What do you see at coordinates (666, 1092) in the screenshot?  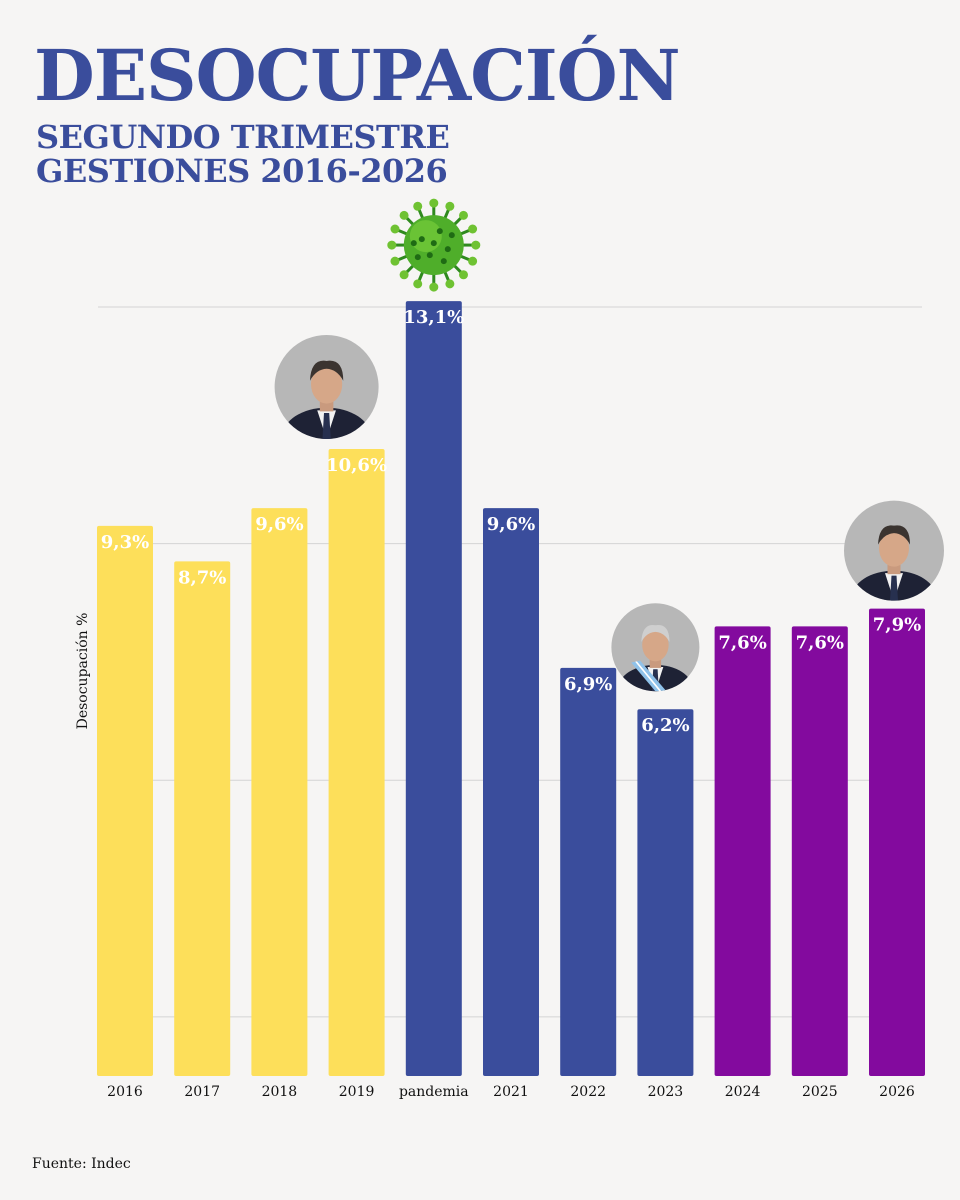 I see `x-tick-label: 2023` at bounding box center [666, 1092].